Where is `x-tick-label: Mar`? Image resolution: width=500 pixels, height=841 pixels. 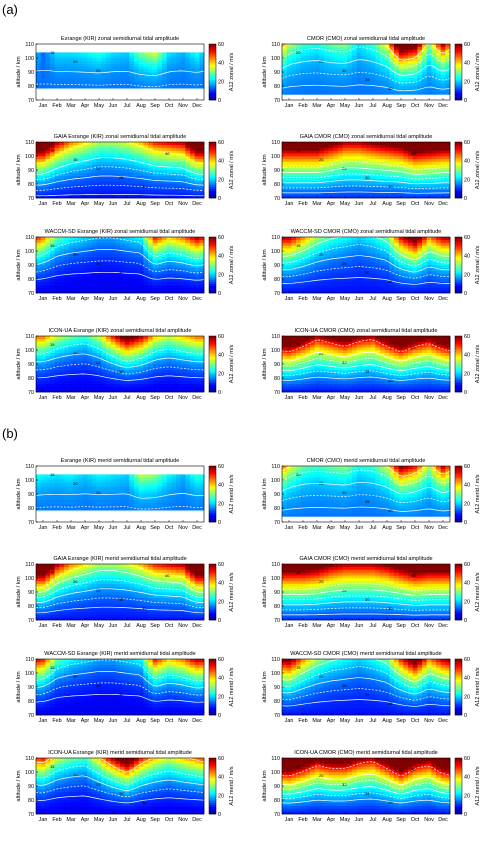 x-tick-label: Mar is located at coordinates (70, 299).